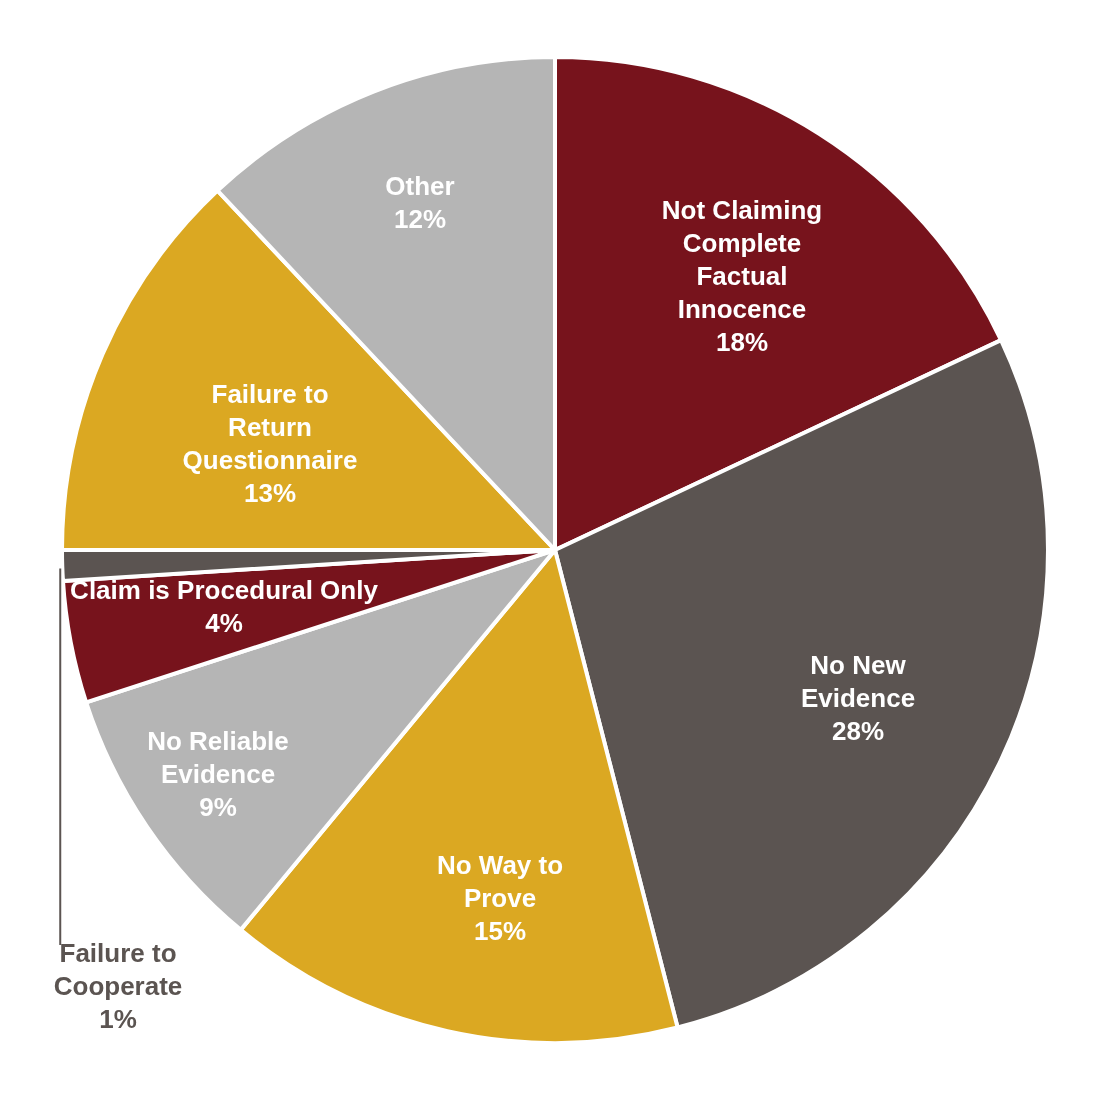 This screenshot has width=1113, height=1109. I want to click on data-label: 12%, so click(420, 218).